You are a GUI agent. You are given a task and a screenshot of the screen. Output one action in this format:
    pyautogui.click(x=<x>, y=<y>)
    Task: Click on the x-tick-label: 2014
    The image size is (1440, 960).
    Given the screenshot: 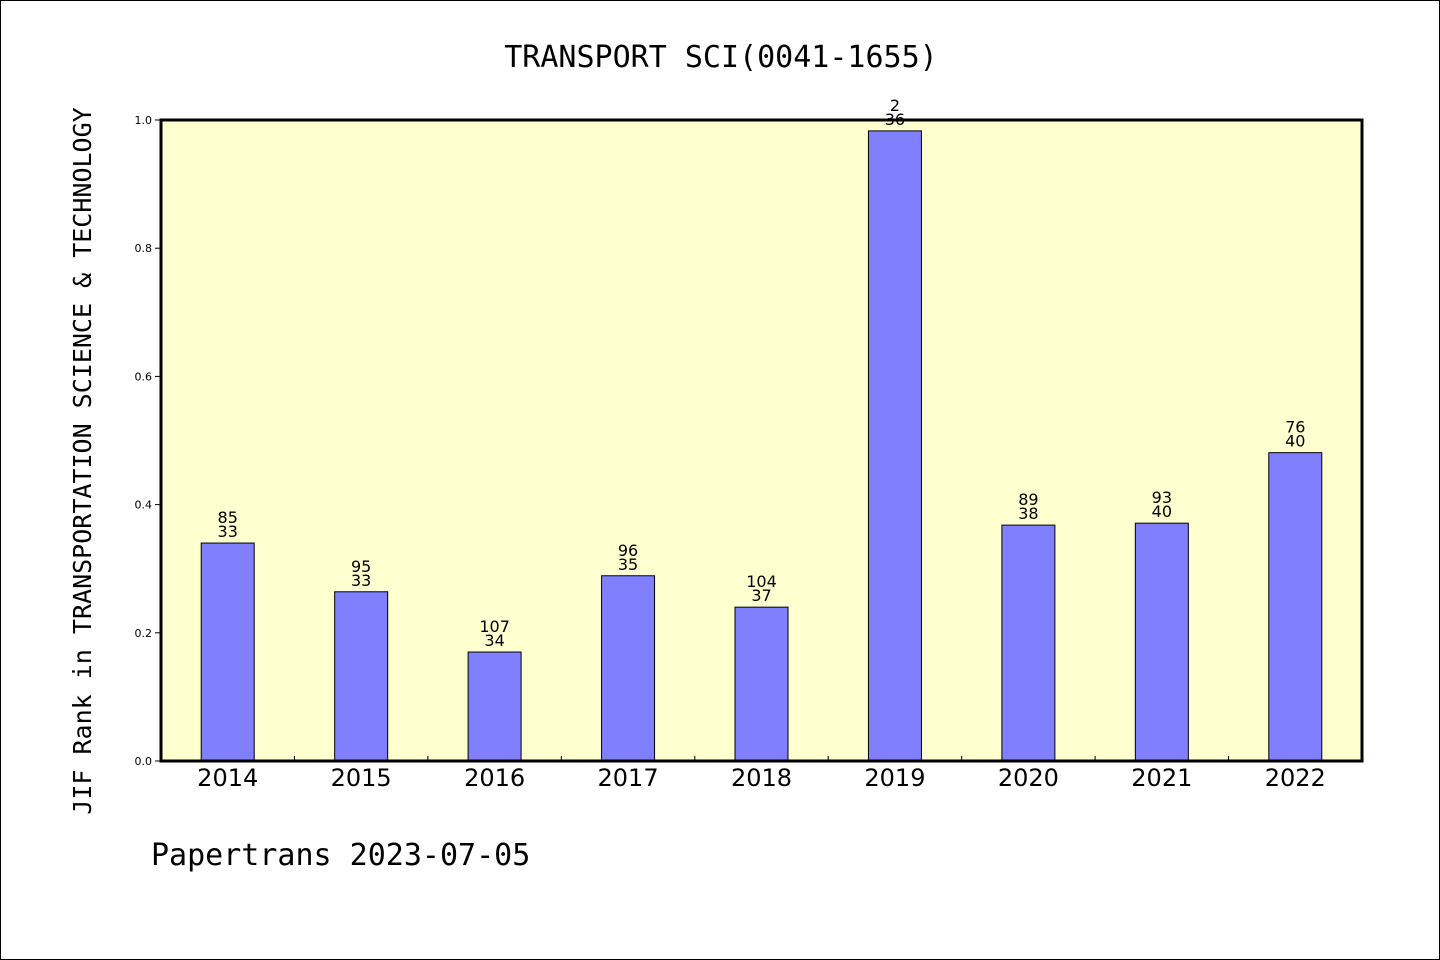 What is the action you would take?
    pyautogui.click(x=227, y=778)
    